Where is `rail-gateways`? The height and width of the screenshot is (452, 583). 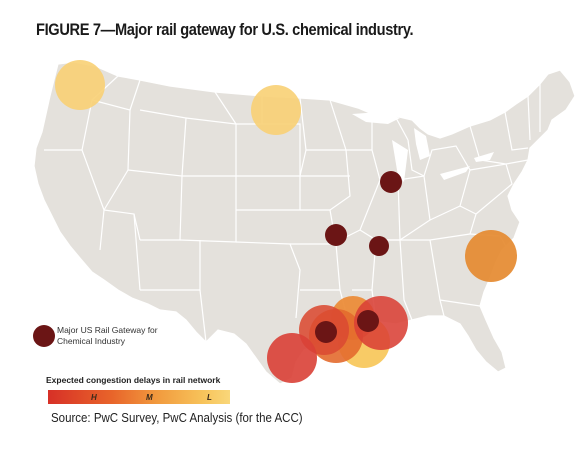
rail-gateways is located at coordinates (358, 257).